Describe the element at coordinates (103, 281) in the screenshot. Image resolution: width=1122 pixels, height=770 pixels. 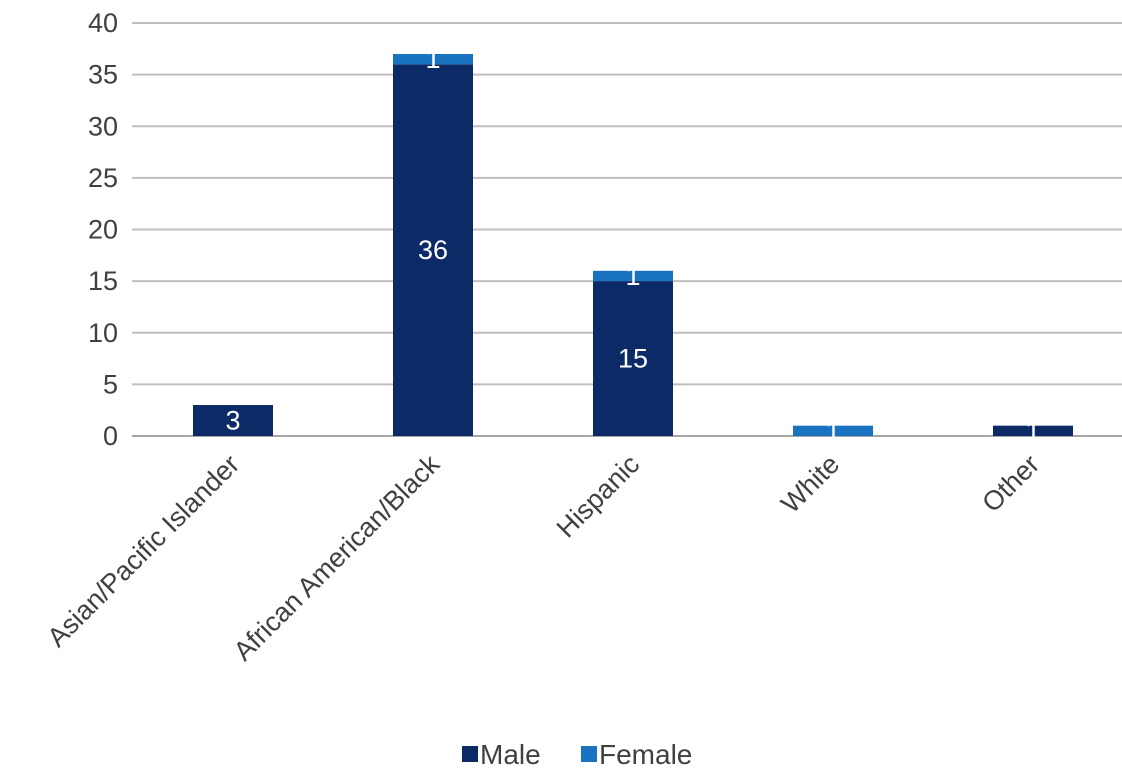
I see `y-tick-label: 15` at that location.